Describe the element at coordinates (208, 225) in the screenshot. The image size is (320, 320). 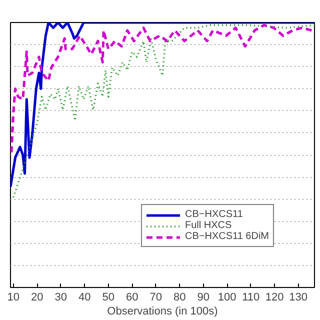
I see `legend-label: Full HXCS` at that location.